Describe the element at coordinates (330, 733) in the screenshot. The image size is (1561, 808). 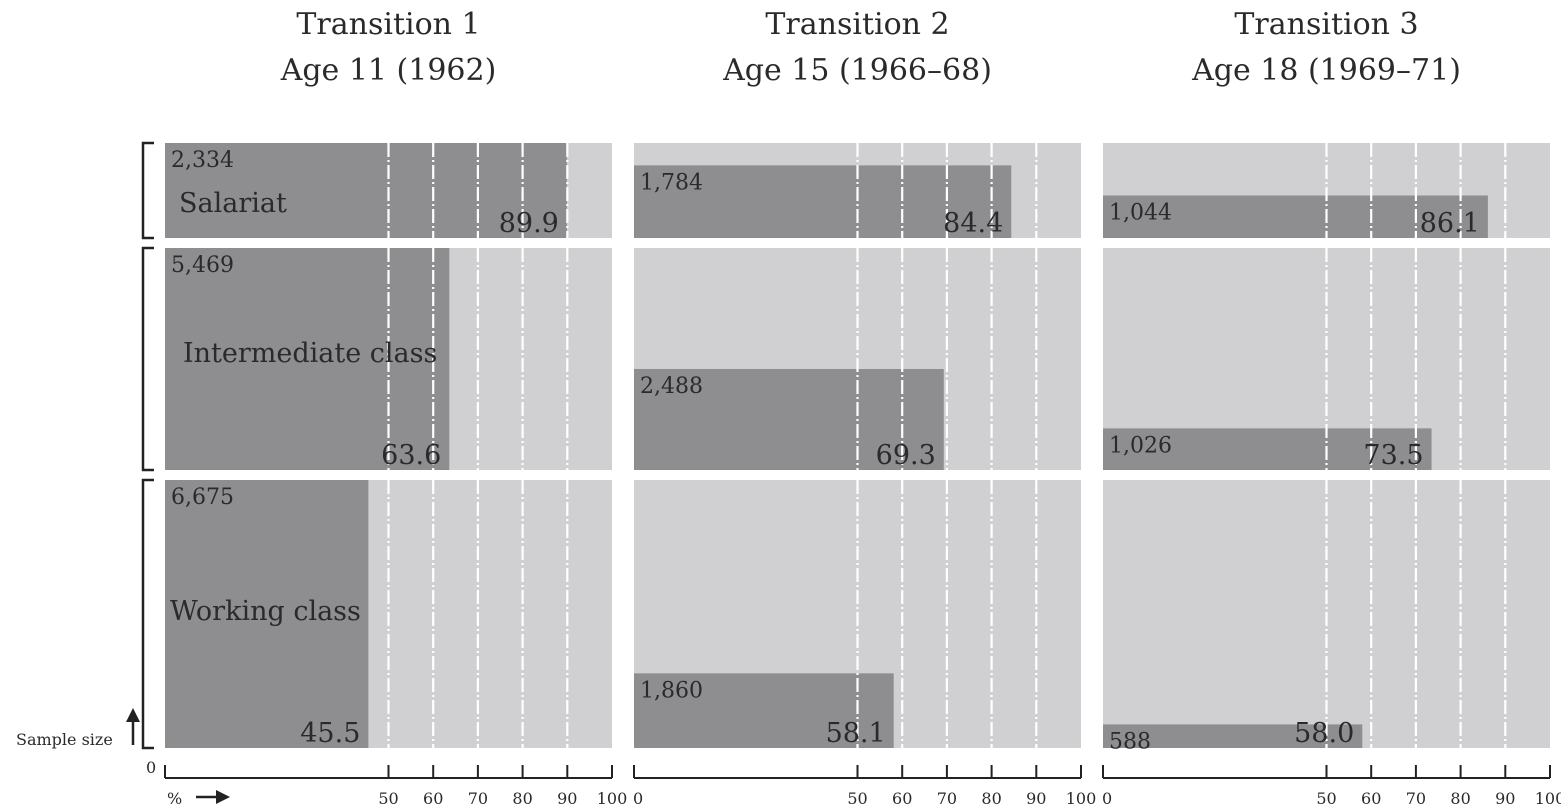
I see `percent-label: 45.5` at that location.